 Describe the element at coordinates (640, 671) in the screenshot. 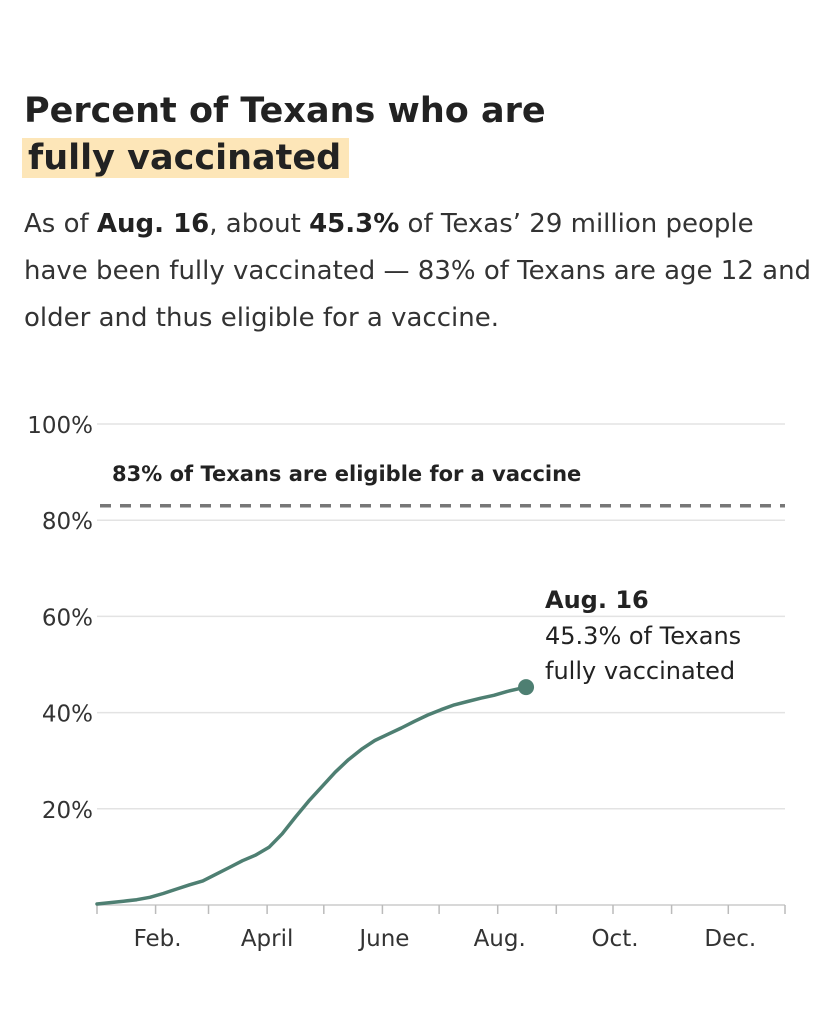

I see `annotation-description: fully vaccinated` at that location.